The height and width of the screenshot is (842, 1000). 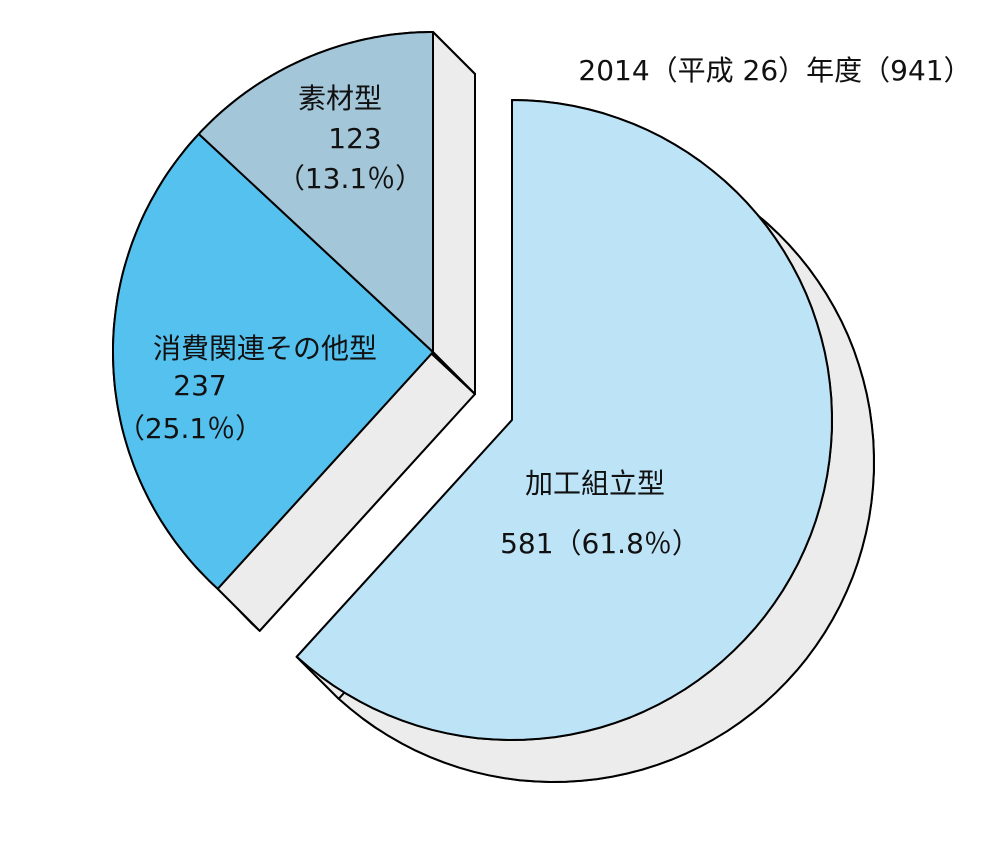 What do you see at coordinates (265, 348) in the screenshot?
I see `category-label: 消費関連その他型` at bounding box center [265, 348].